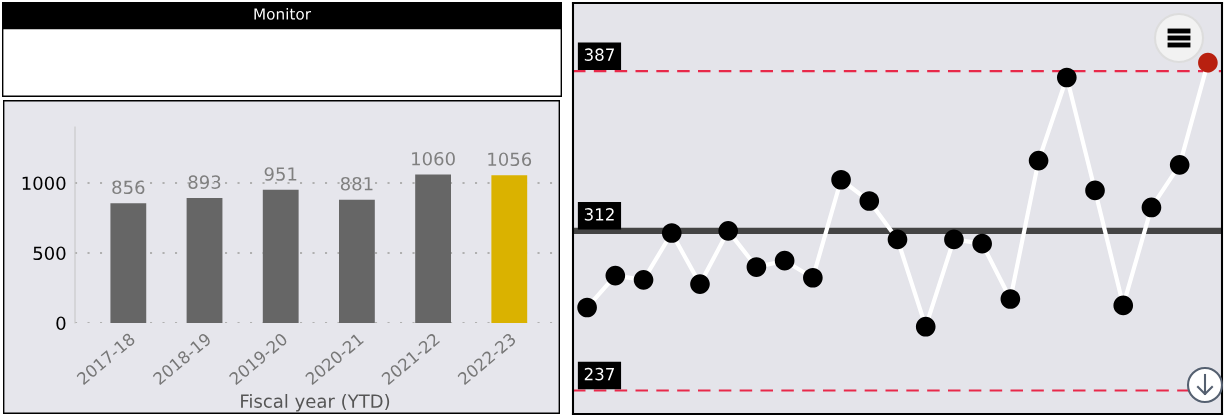 The width and height of the screenshot is (1224, 416). What do you see at coordinates (599, 214) in the screenshot?
I see `ref-line-label: 312` at bounding box center [599, 214].